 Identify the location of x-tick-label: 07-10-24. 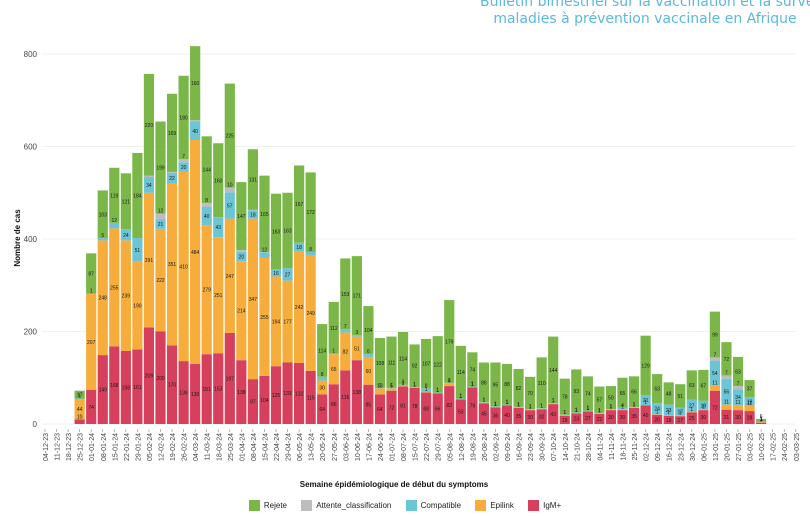
(554, 447).